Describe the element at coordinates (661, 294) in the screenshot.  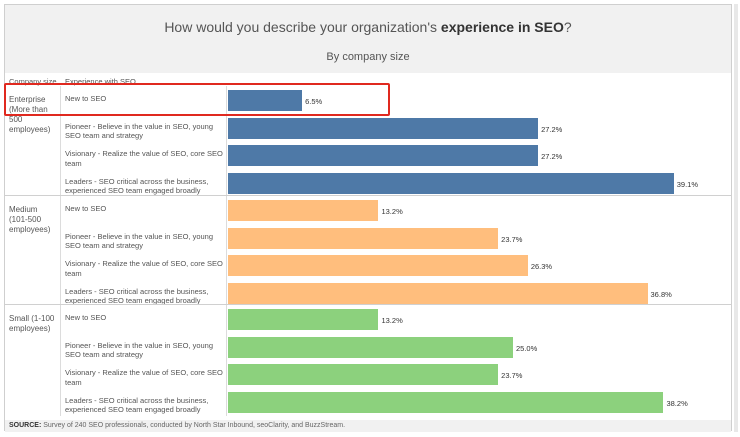
I see `value-label: 36.8%` at that location.